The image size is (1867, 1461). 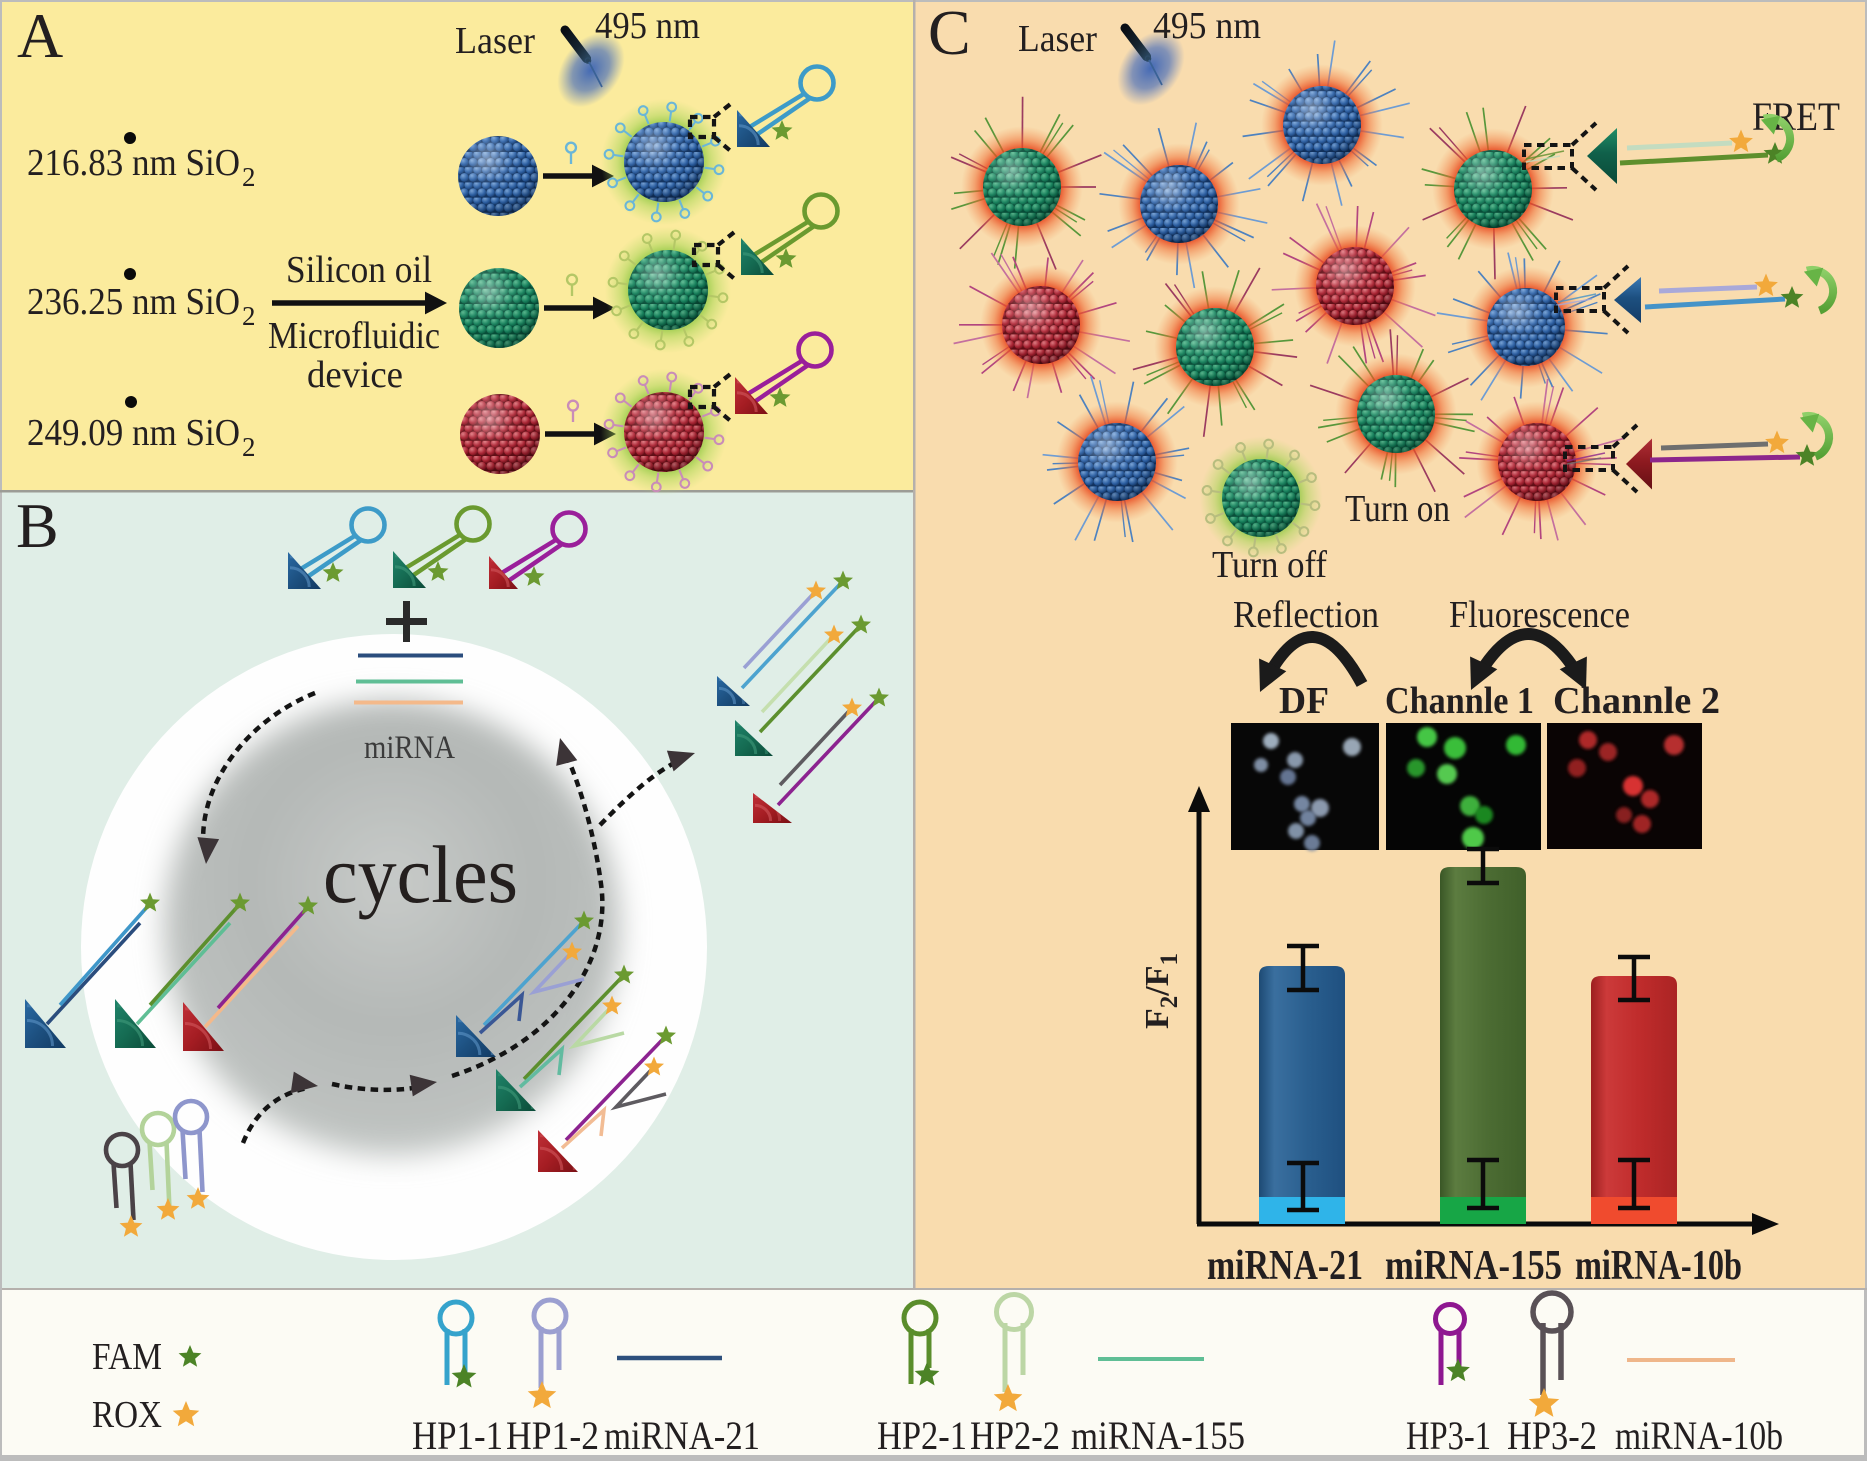 What do you see at coordinates (409, 748) in the screenshot?
I see `svg-text: miRNA` at bounding box center [409, 748].